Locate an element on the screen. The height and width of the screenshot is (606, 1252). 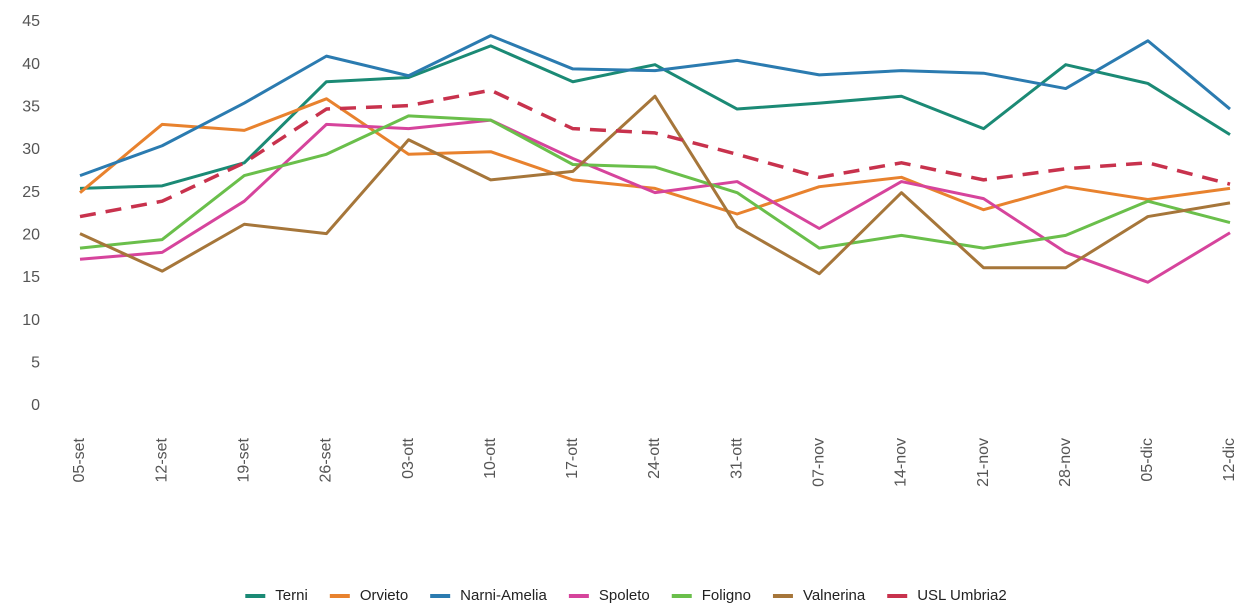
x-tick-label: 26-set is located at coordinates (326, 459).